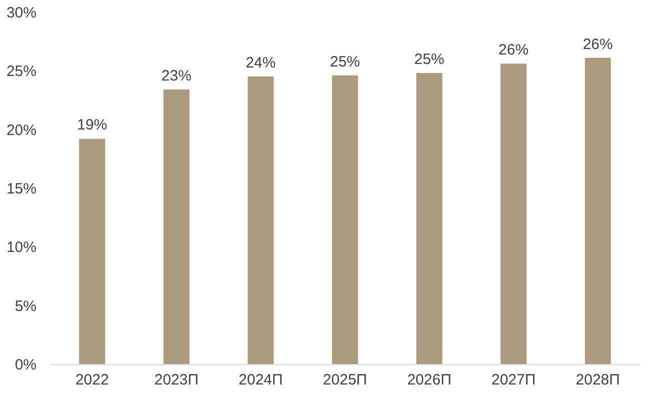 This screenshot has height=410, width=665. What do you see at coordinates (429, 380) in the screenshot?
I see `x-tick-label: 2026П` at bounding box center [429, 380].